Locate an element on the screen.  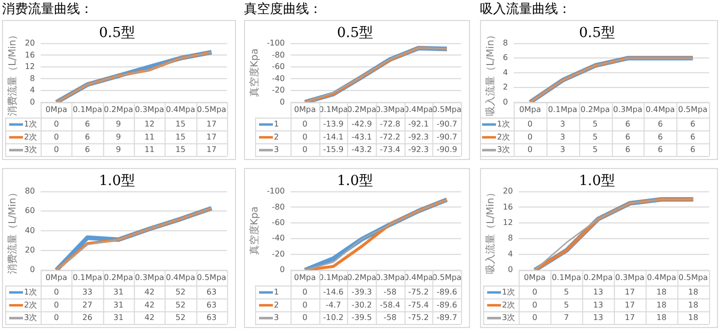
text: 真空度曲线： is located at coordinates (283, 10).